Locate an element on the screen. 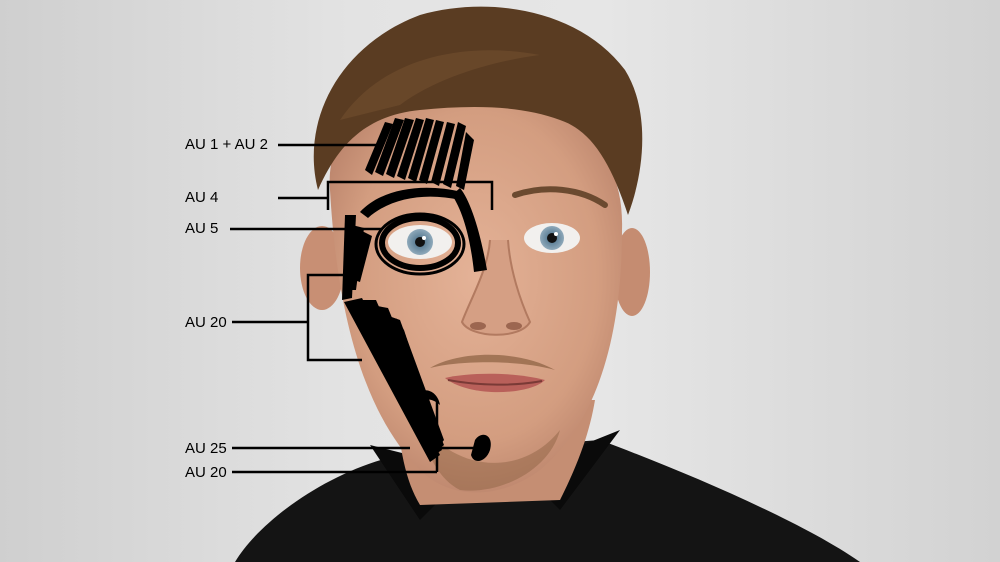  nose is located at coordinates (496, 287).